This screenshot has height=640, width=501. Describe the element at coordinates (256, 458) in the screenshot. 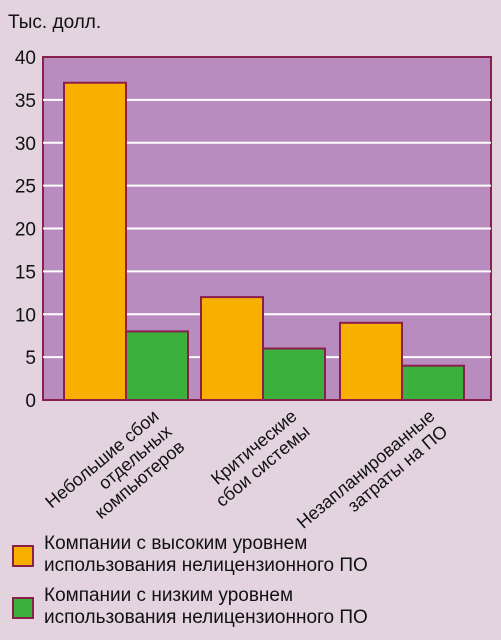

I see `x-tick-label: Критическиесбои системы` at that location.